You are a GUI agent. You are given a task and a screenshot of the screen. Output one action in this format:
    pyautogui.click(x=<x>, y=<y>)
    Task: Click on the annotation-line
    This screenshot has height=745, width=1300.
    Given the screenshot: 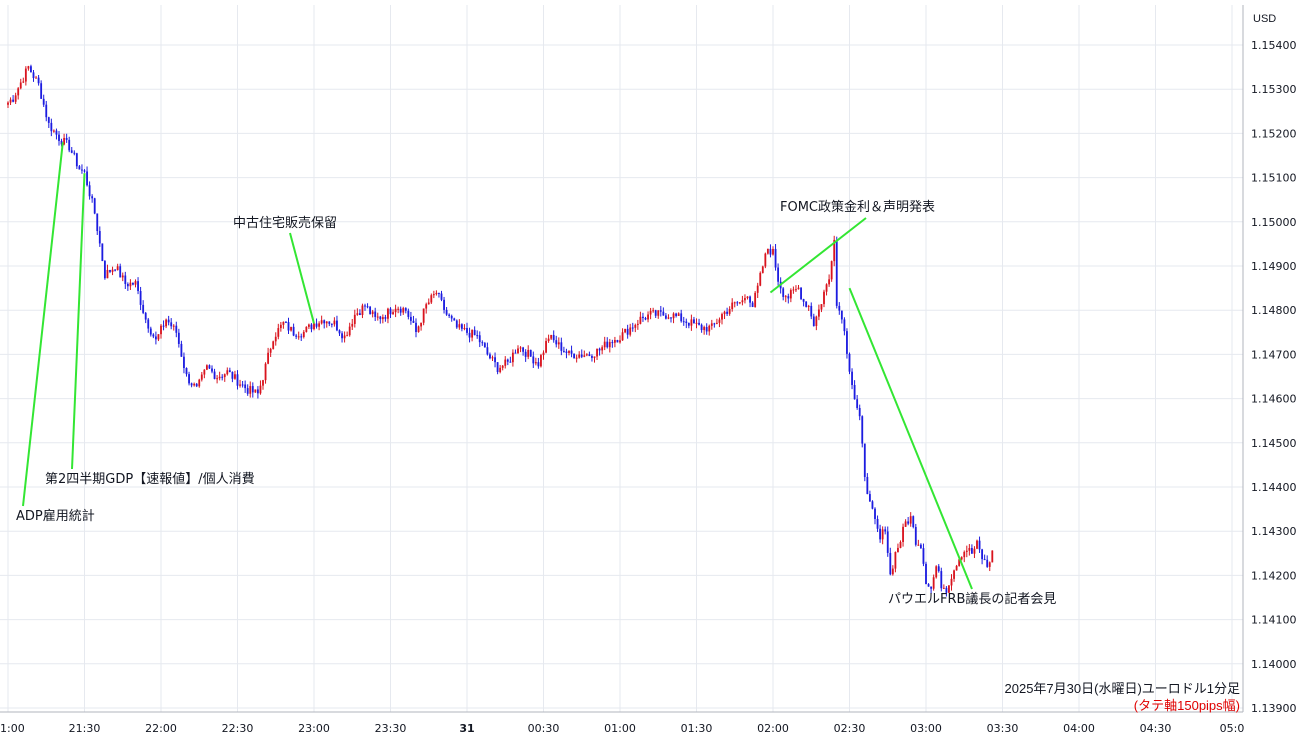 What is the action you would take?
    pyautogui.click(x=818, y=255)
    